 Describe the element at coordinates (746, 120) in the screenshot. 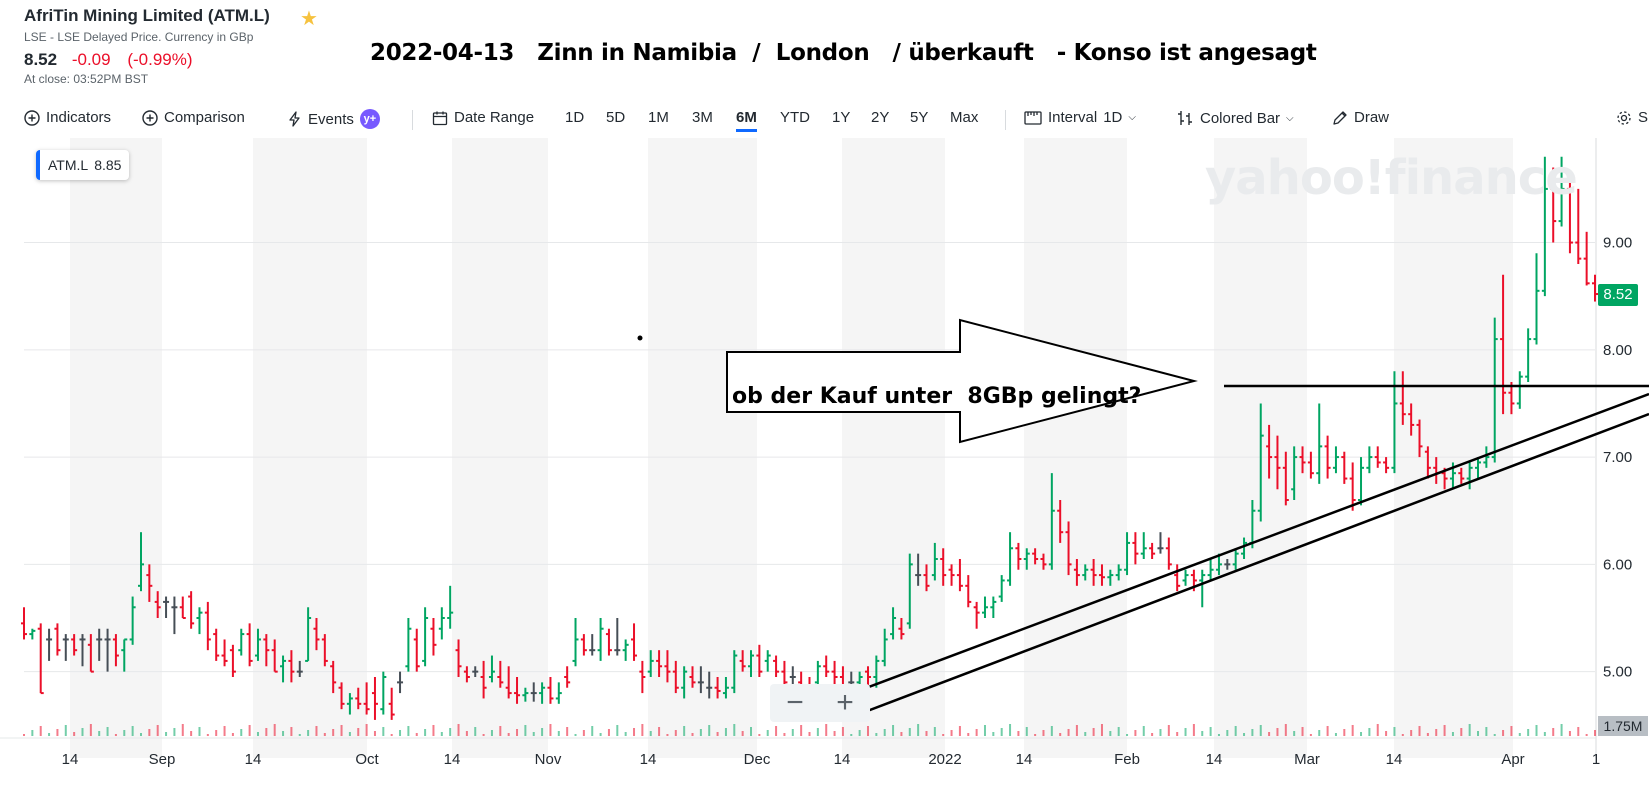

I see `range-6m: 6M` at that location.